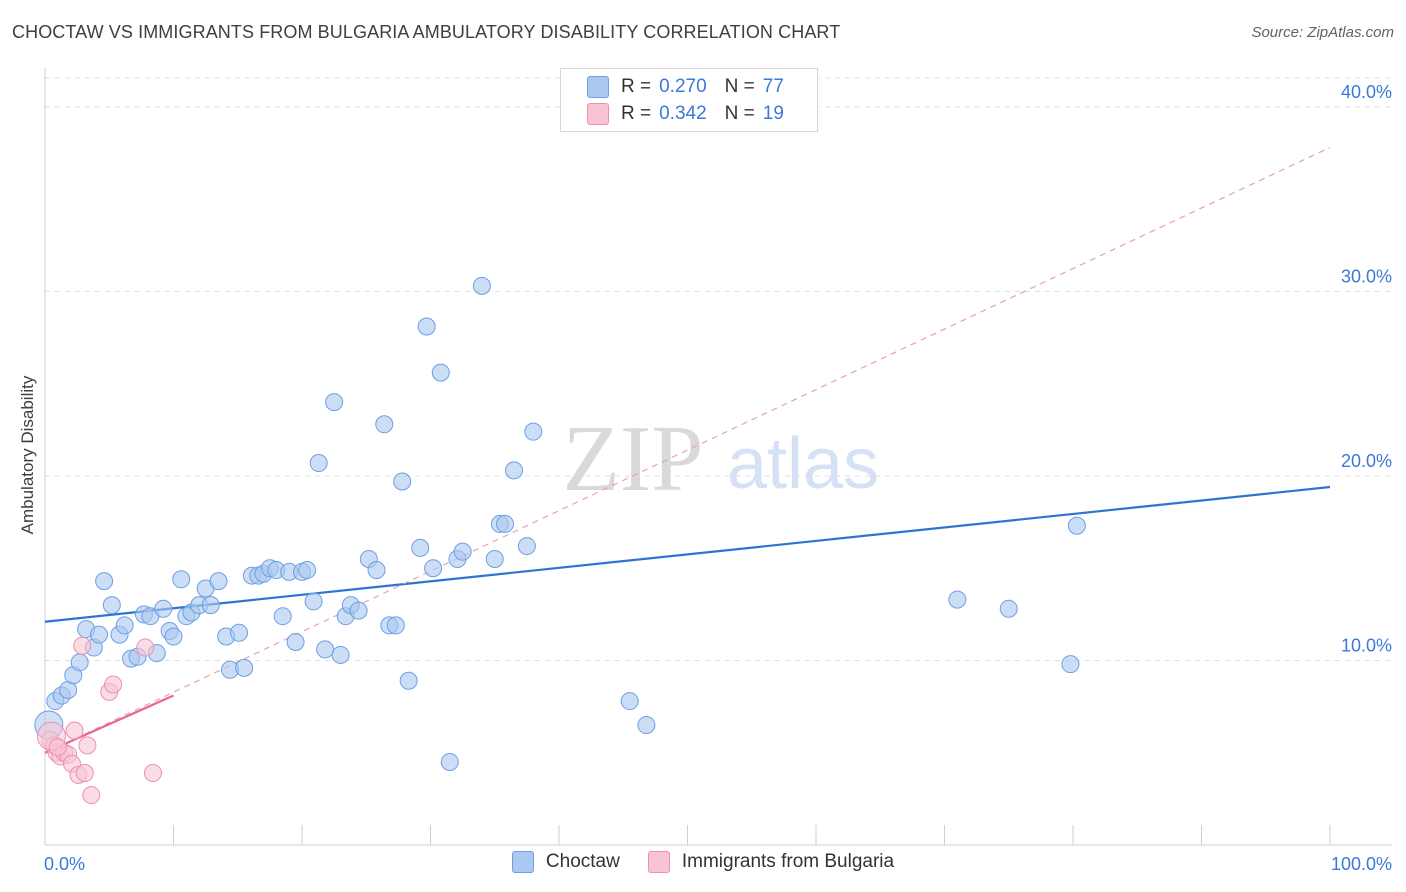  I want to click on legend-r-value: 0.270, so click(683, 86).